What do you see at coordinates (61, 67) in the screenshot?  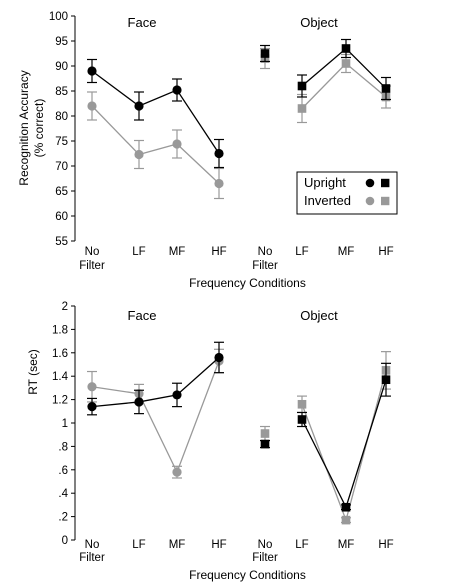 I see `y-tick-label: 90` at bounding box center [61, 67].